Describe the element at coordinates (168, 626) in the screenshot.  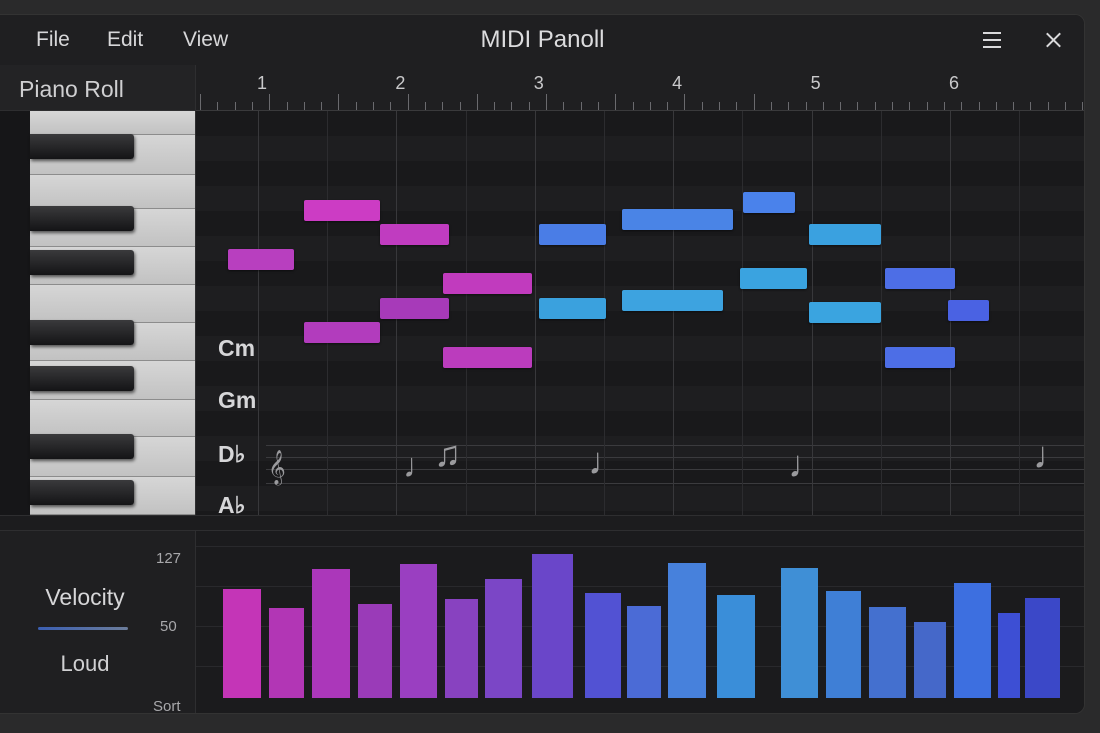
I see `velocity-scale-mid: 50` at that location.